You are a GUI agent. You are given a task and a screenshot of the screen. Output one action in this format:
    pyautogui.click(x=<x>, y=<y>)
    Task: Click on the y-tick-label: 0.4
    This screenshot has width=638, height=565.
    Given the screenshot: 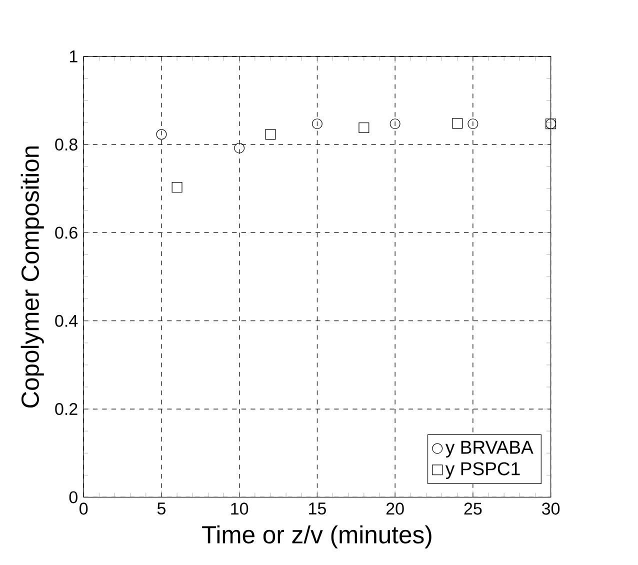 What is the action you would take?
    pyautogui.click(x=66, y=320)
    